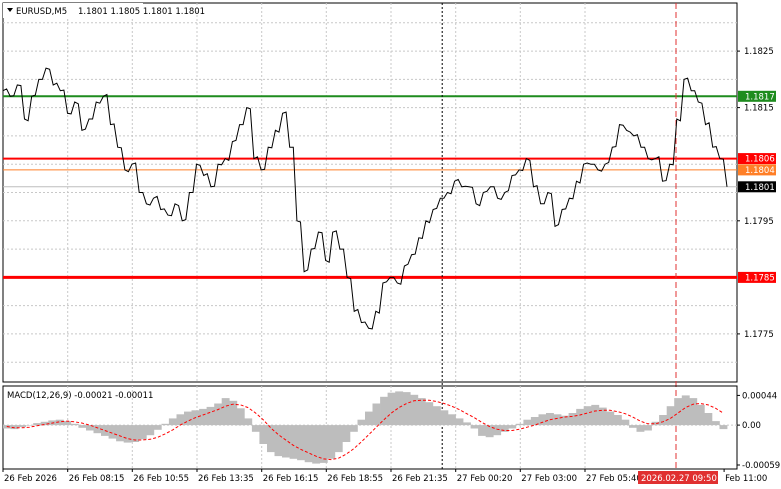 This screenshot has height=489, width=781. Describe the element at coordinates (73, 10) in the screenshot. I see `header-background` at that location.